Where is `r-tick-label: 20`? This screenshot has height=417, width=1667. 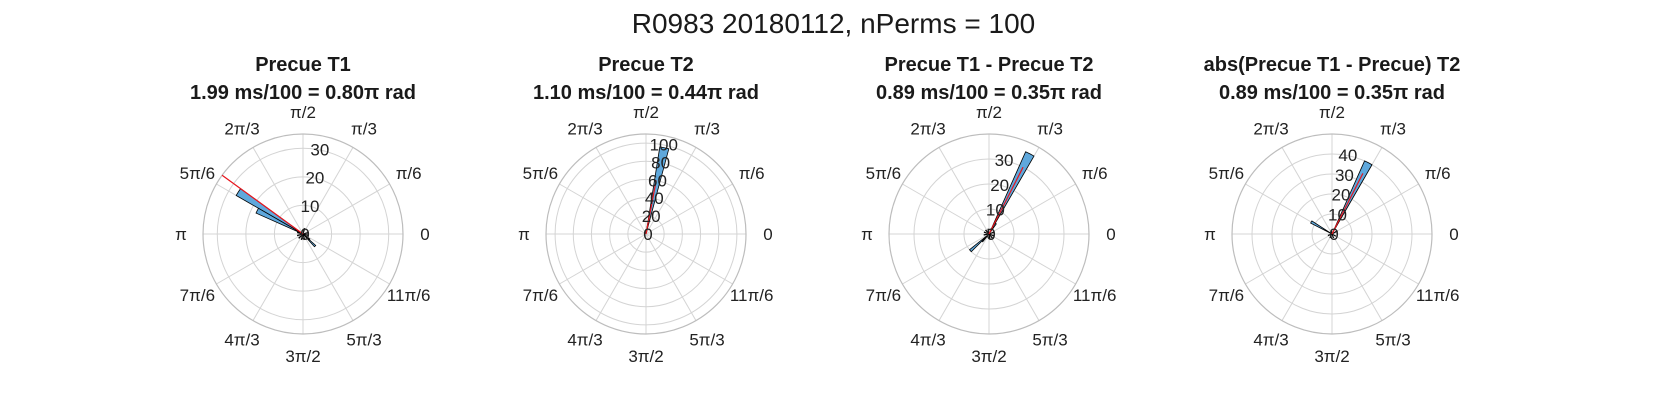 r-tick-label: 20 is located at coordinates (1340, 195).